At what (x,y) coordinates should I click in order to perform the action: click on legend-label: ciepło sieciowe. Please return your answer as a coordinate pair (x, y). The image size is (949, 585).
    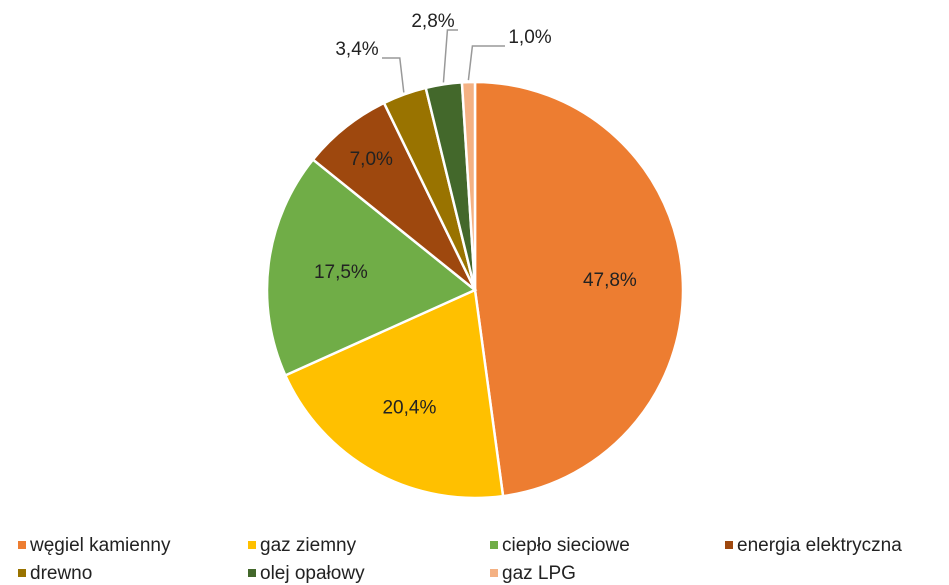
    Looking at the image, I should click on (566, 545).